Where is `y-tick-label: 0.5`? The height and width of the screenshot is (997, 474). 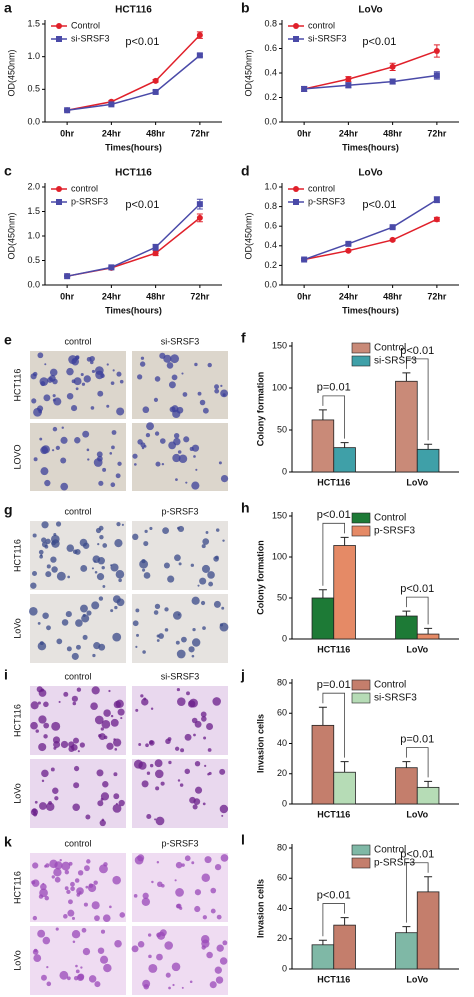
y-tick-label: 0.5 is located at coordinates (33, 260).